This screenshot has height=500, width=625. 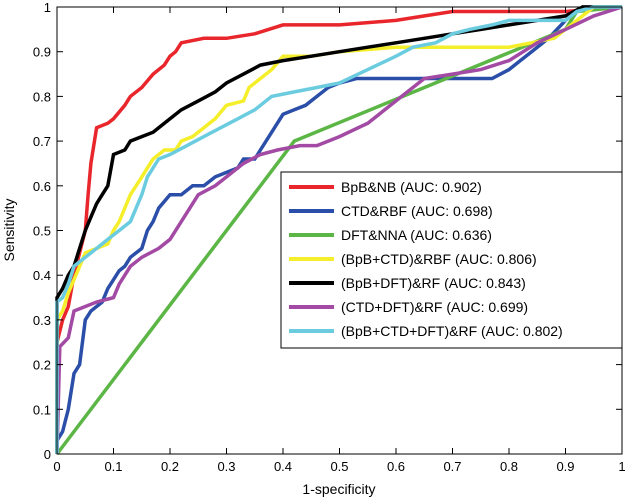 What do you see at coordinates (565, 466) in the screenshot?
I see `x-tick-label: 0.9` at bounding box center [565, 466].